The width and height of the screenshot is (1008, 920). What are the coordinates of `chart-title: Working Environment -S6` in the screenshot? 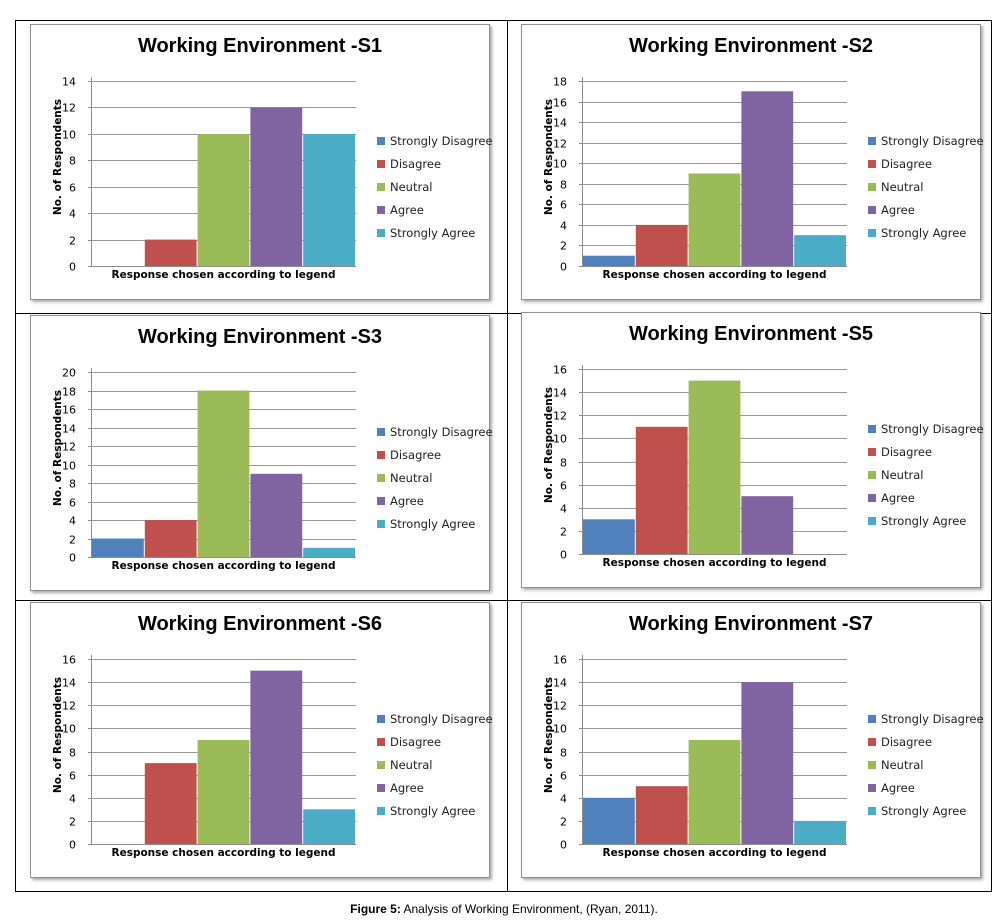 It's located at (260, 624).